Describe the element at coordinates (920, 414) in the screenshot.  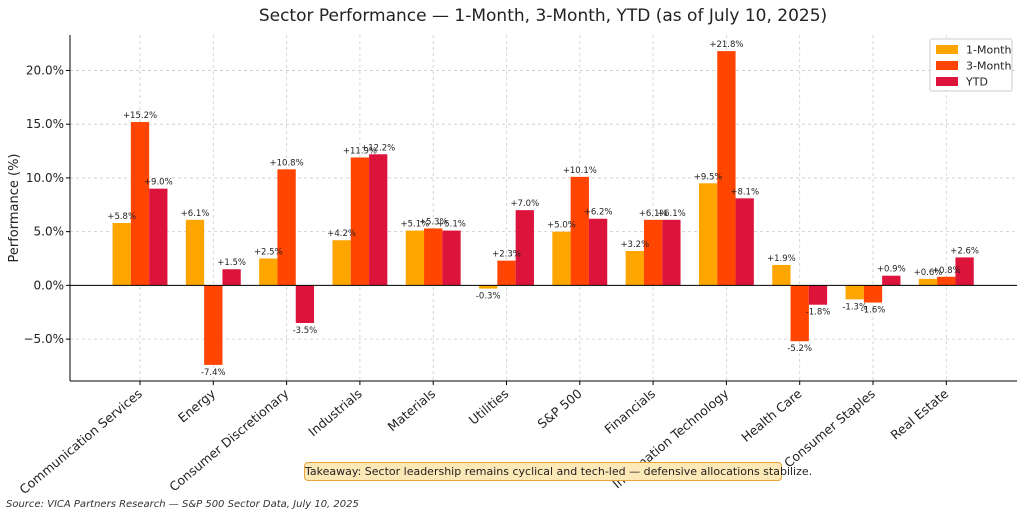
I see `x-category-label: Real Estate` at that location.